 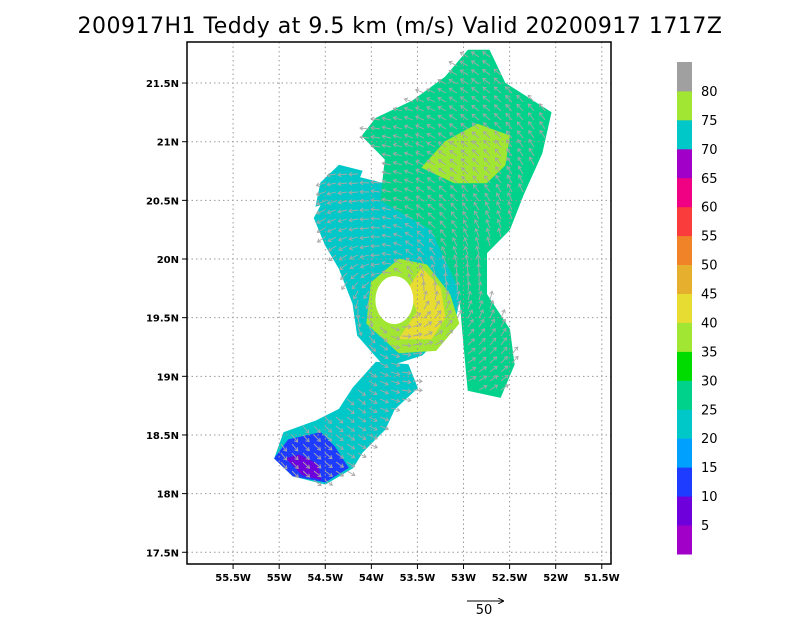 I want to click on x-tick-label: 52W, so click(x=555, y=578).